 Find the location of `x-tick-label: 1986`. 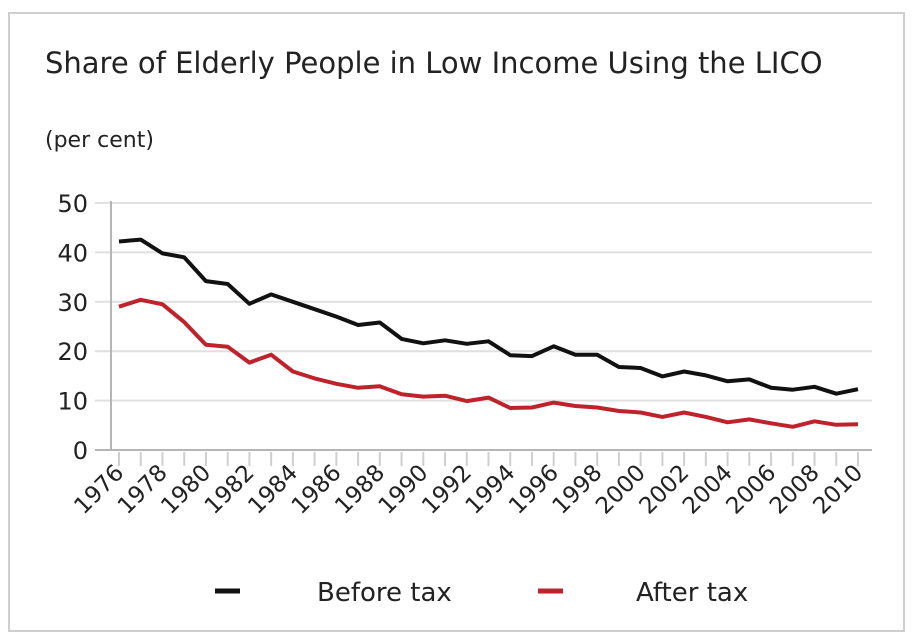

x-tick-label: 1986 is located at coordinates (317, 490).